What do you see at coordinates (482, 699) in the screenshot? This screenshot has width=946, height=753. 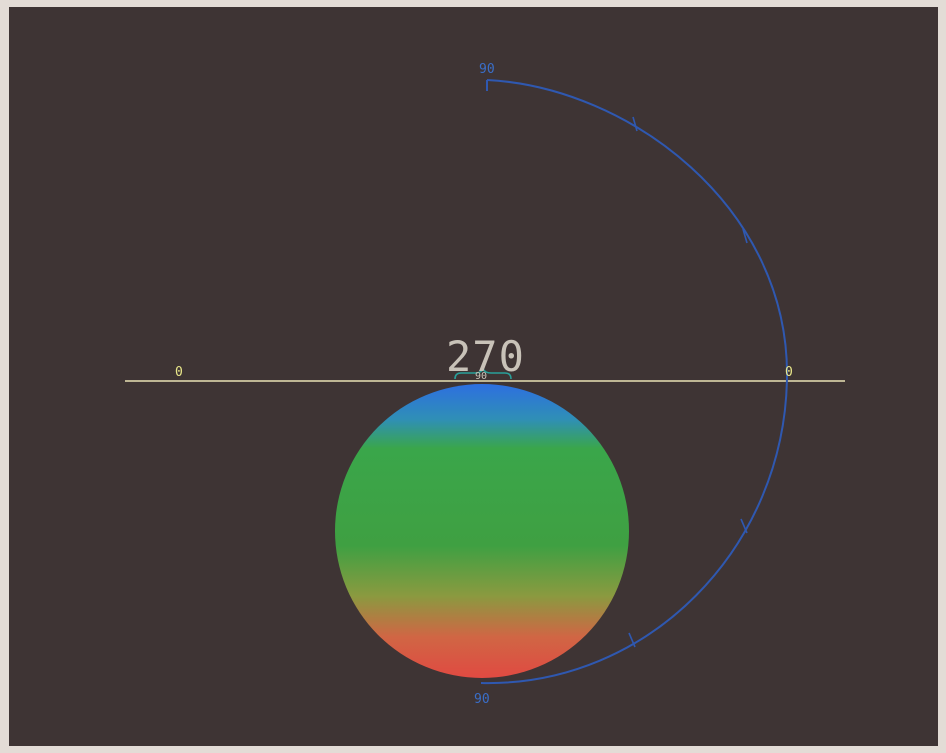 I see `arc-bottom-label: 90` at bounding box center [482, 699].